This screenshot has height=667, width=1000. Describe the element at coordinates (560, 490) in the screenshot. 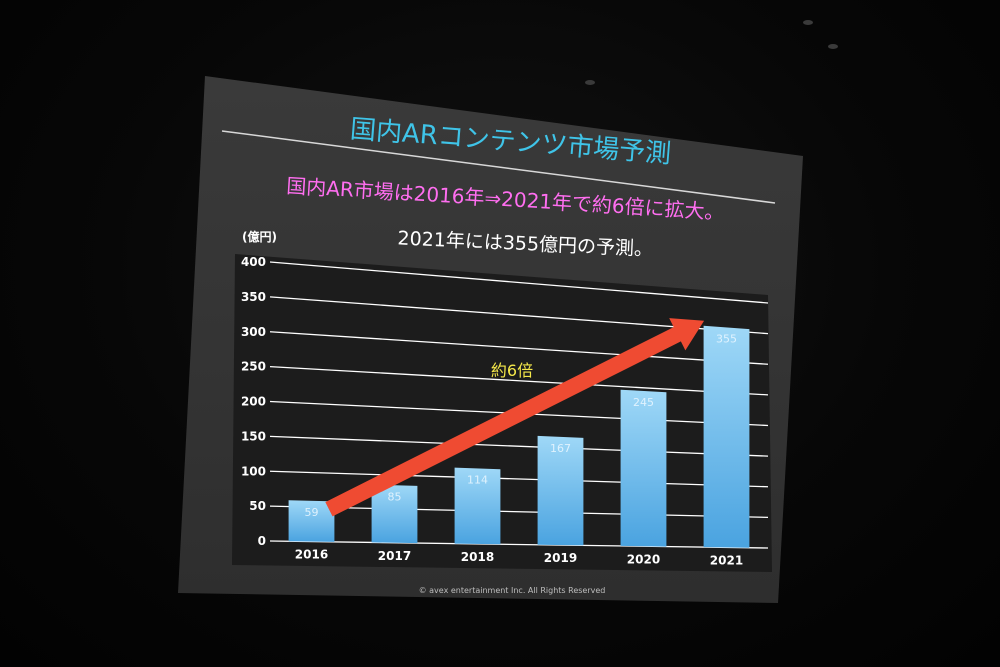

I see `bar-2019` at that location.